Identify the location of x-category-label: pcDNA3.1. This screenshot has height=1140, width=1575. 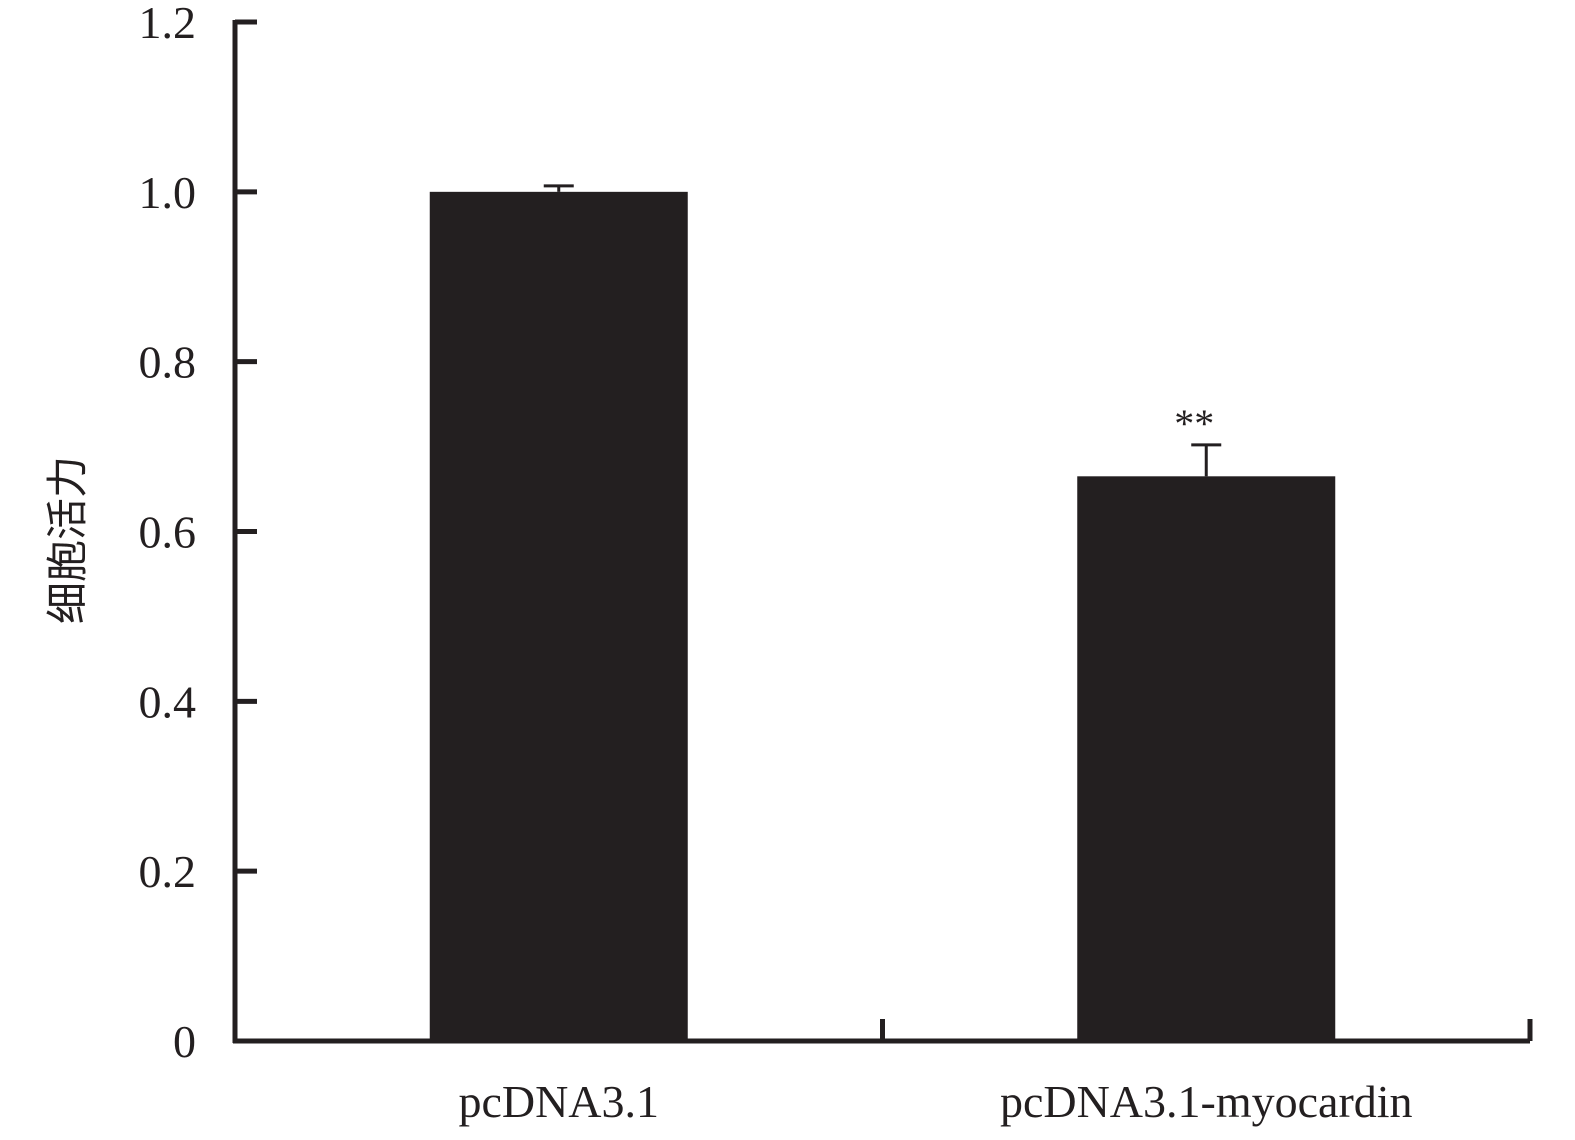
(558, 1101).